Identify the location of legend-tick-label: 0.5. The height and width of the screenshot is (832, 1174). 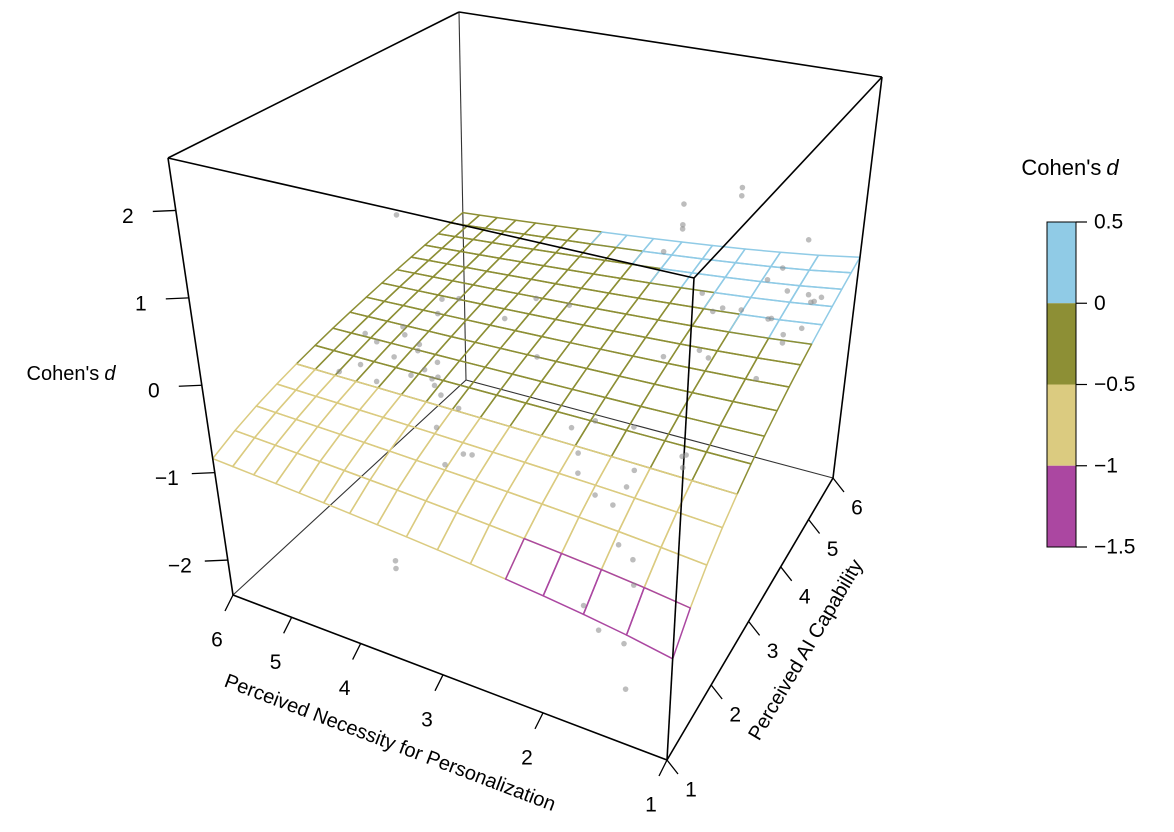
(1108, 222).